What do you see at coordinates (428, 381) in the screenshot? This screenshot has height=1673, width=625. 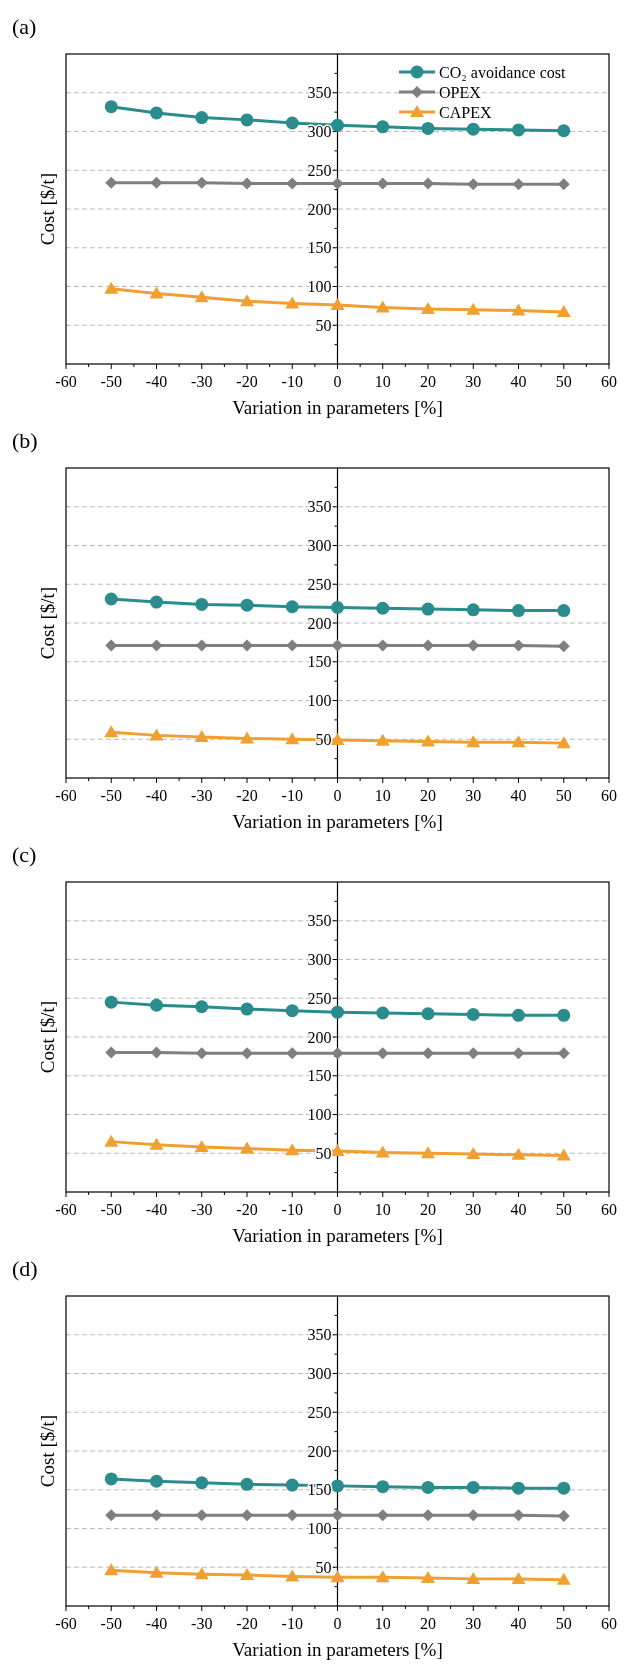 I see `x-tick-label: 20` at bounding box center [428, 381].